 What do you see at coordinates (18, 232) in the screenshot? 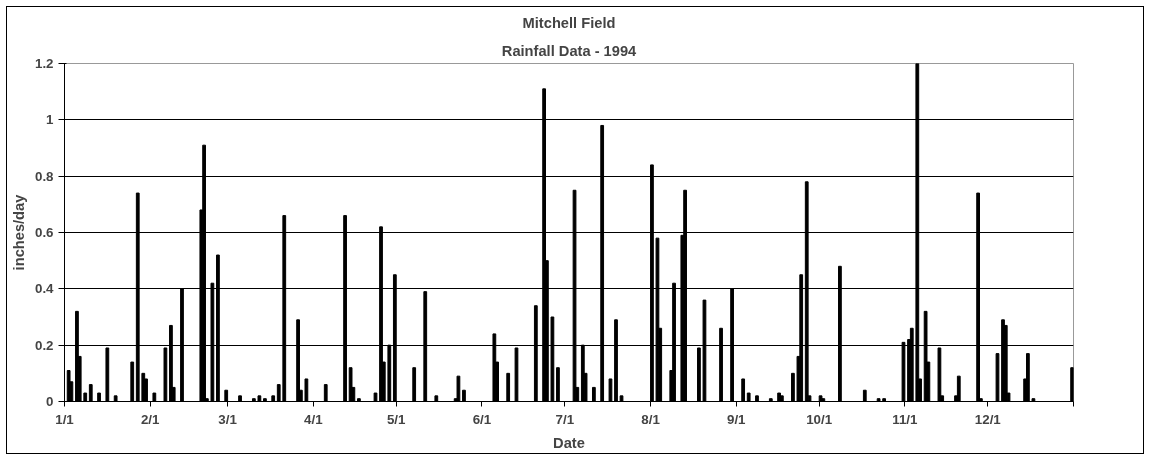
I see `y-axis-title: inches/day` at bounding box center [18, 232].